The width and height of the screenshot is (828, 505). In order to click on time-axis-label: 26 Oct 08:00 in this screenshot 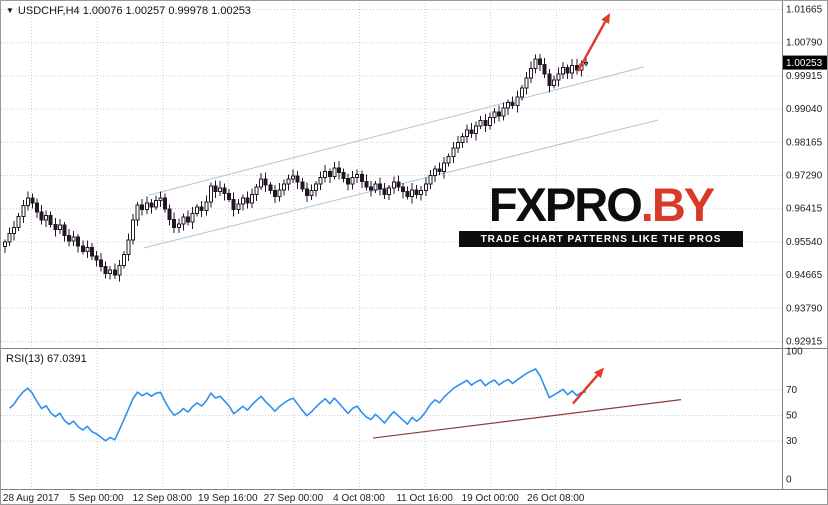, I will do `click(556, 498)`.